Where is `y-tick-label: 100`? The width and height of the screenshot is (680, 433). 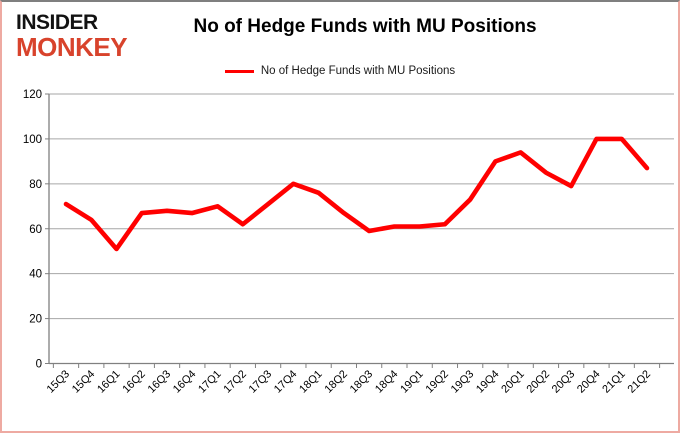 y-tick-label: 100 is located at coordinates (32, 140).